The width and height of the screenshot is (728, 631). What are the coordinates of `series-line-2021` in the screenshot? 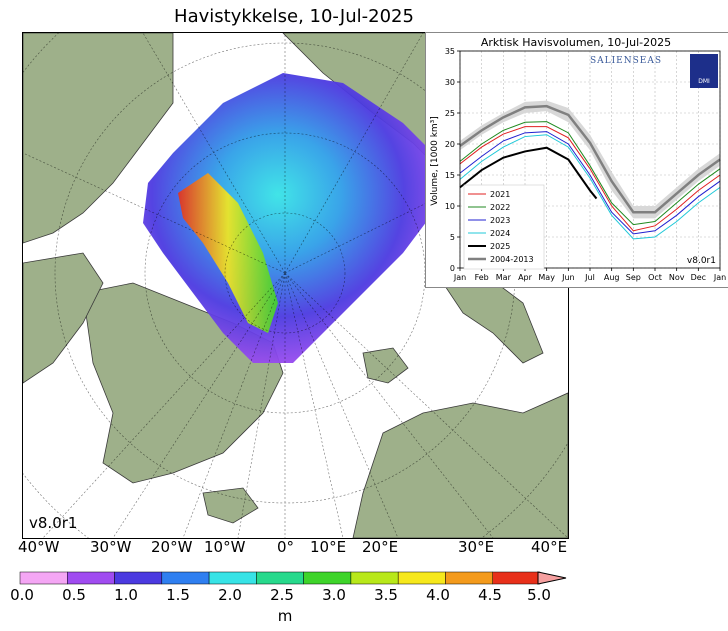 It's located at (590, 179).